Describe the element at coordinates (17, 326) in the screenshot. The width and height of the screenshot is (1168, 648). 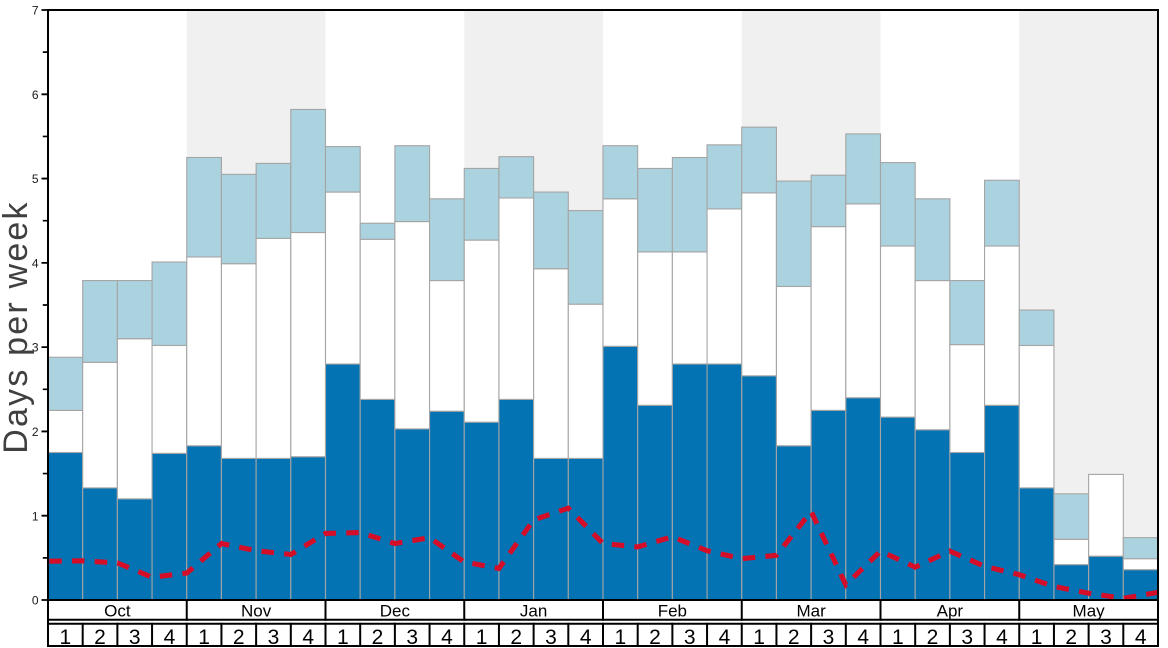
I see `svg-text: Days per week` at that location.